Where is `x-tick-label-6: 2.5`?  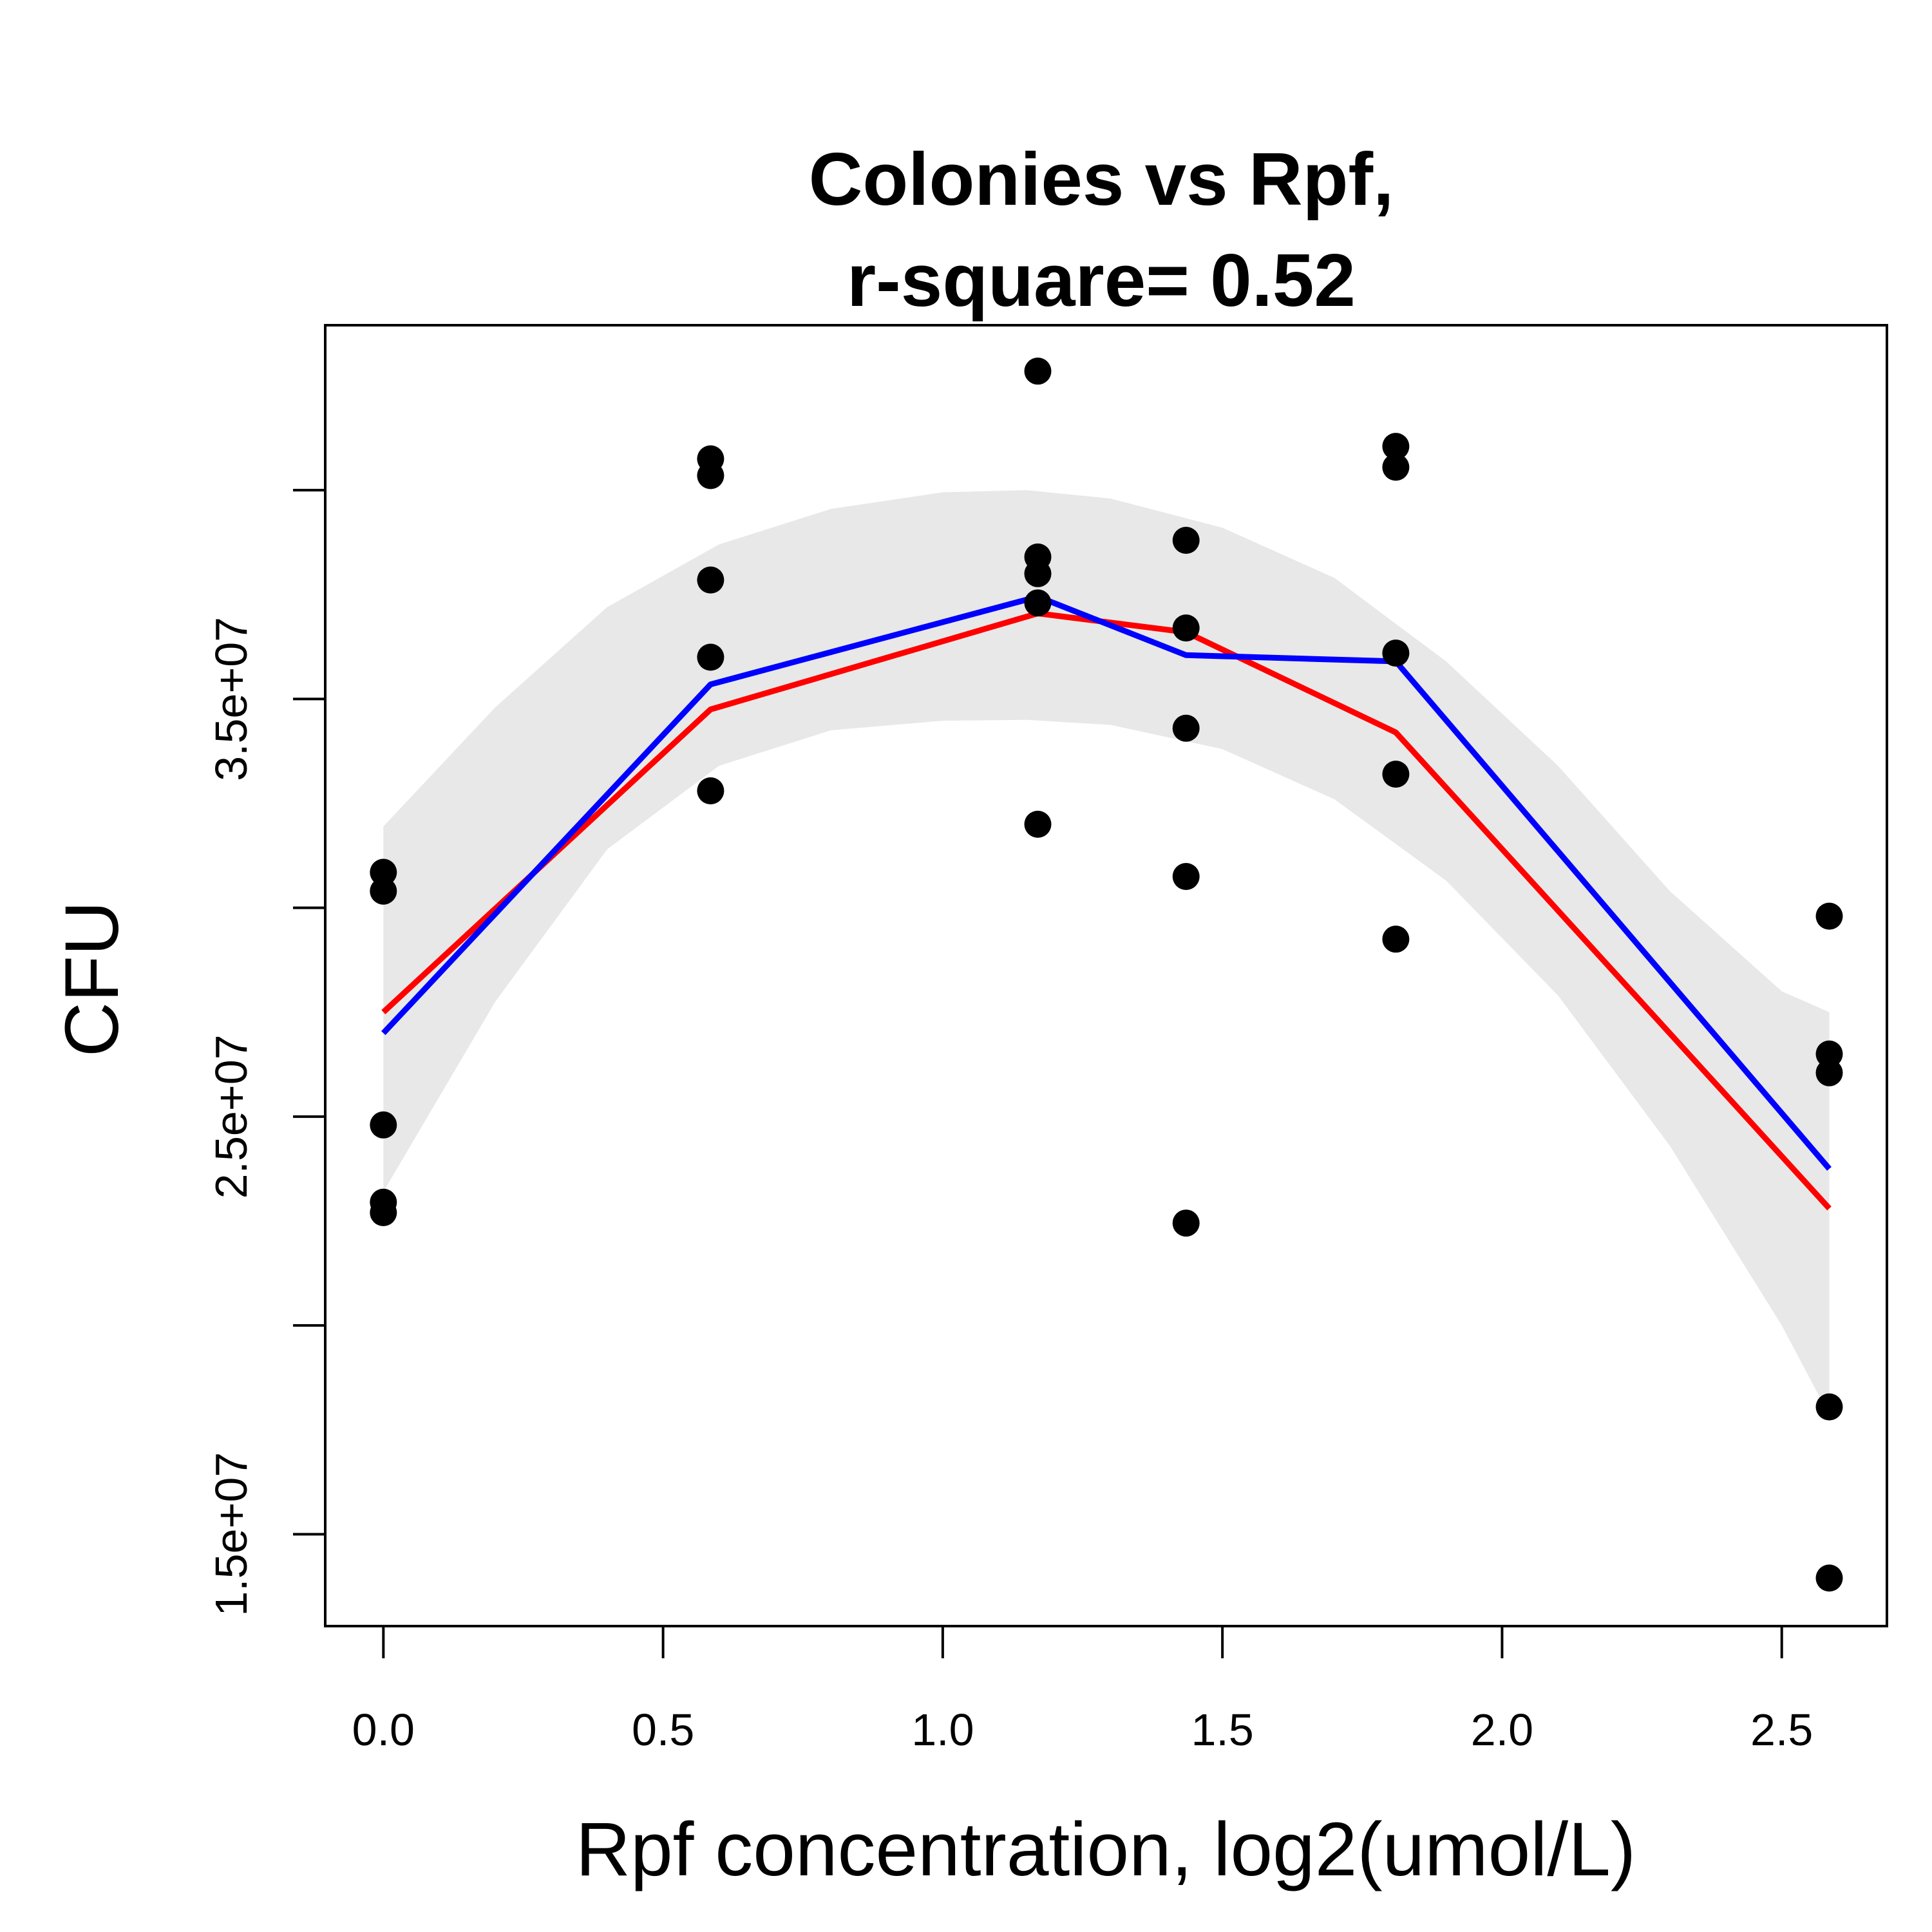
x-tick-label-6: 2.5 is located at coordinates (1781, 1730).